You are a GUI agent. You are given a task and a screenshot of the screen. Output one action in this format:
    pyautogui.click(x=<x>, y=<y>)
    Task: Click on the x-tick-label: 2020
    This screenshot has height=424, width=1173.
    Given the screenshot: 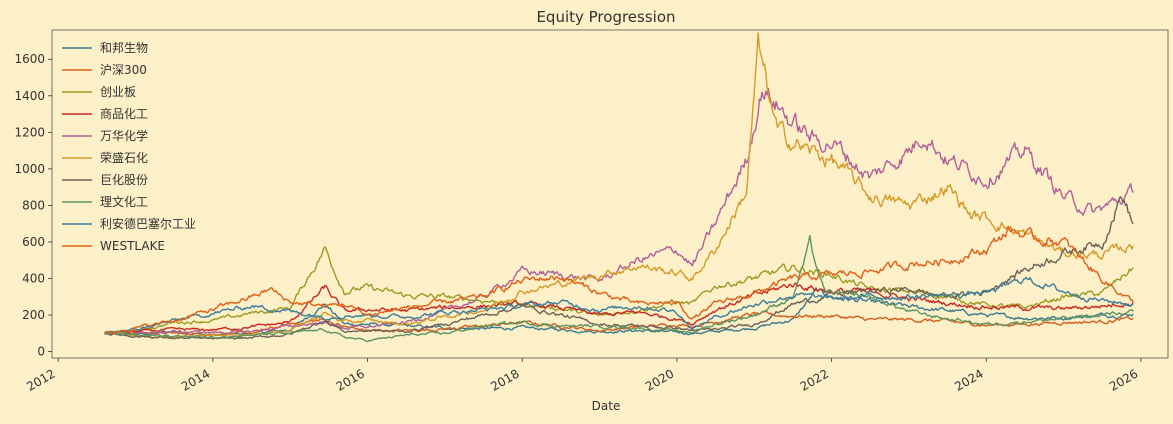 What is the action you would take?
    pyautogui.click(x=659, y=379)
    